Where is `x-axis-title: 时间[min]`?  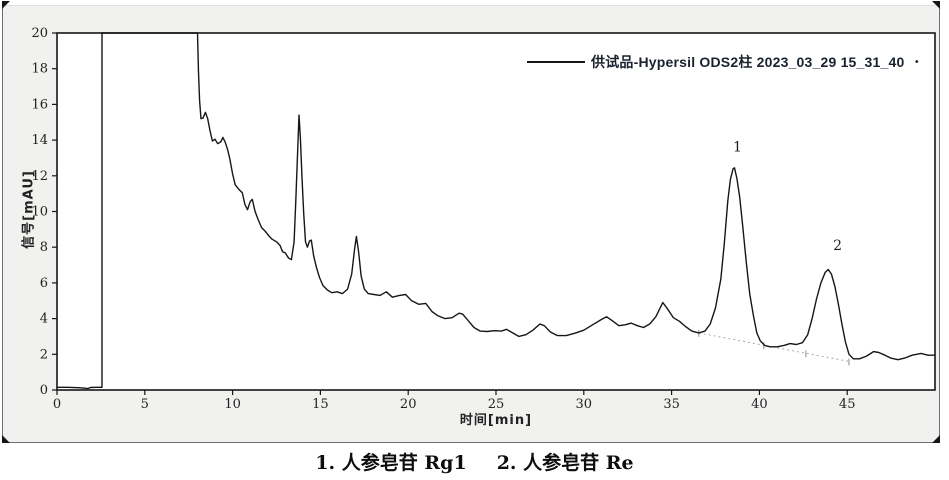 x-axis-title: 时间[min] is located at coordinates (496, 420).